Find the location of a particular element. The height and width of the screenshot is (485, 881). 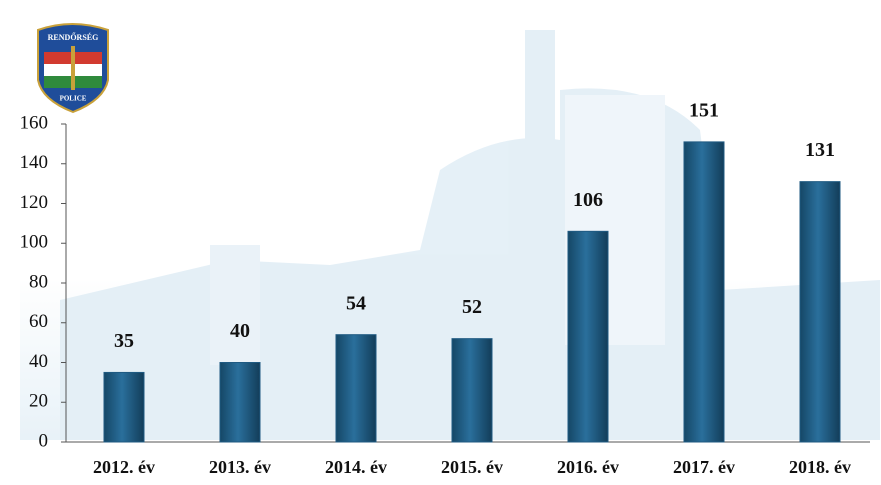

x-tick-label: 2013. év is located at coordinates (240, 467).